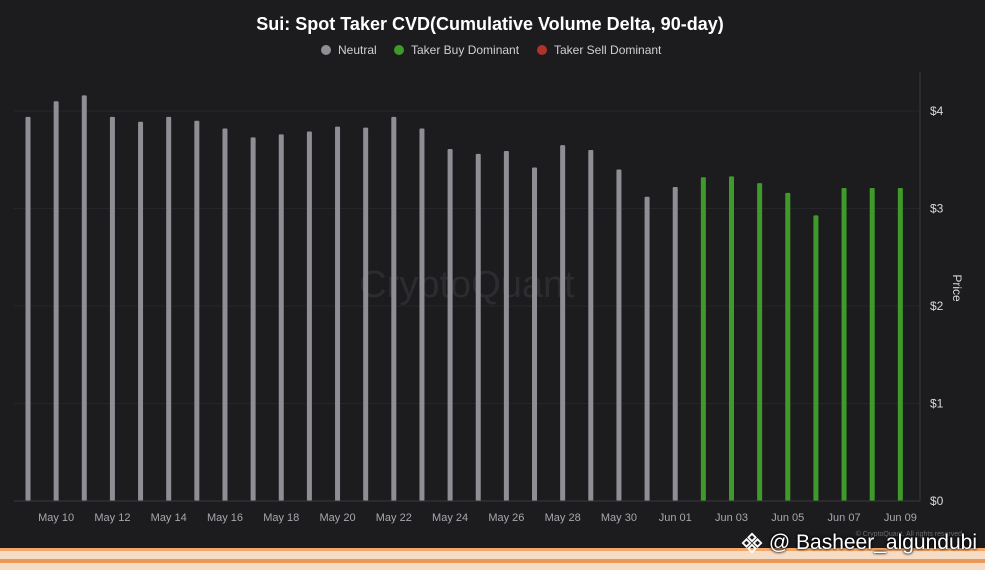  Describe the element at coordinates (909, 534) in the screenshot. I see `copyright-credit: © CryptoQuant. All rights reserved` at that location.